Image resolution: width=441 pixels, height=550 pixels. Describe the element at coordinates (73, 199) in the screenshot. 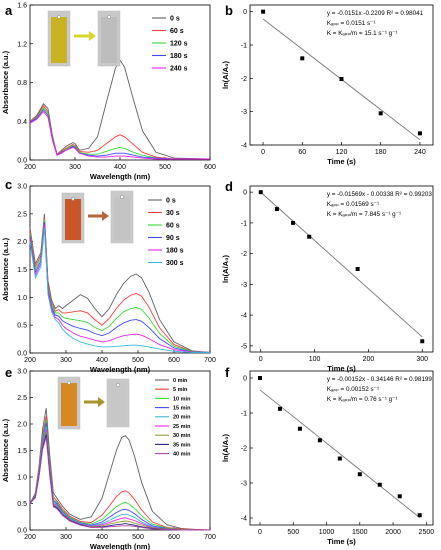

I see `vial-before-cap` at that location.